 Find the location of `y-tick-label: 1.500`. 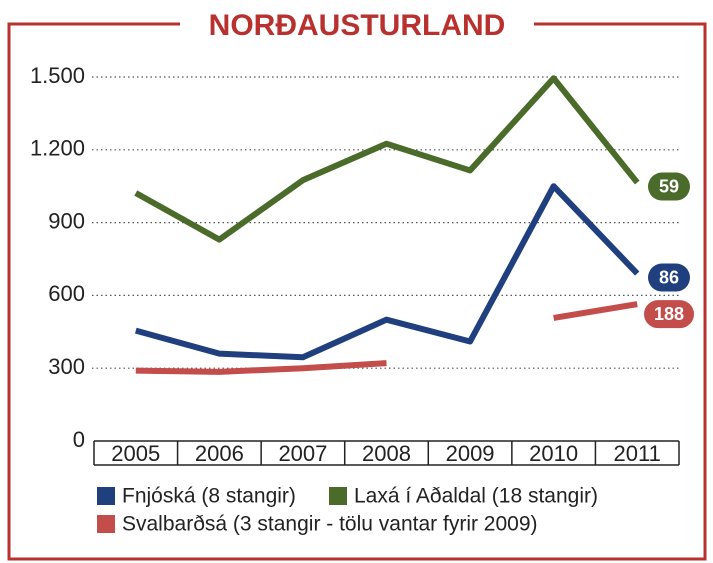

y-tick-label: 1.500 is located at coordinates (57, 75).